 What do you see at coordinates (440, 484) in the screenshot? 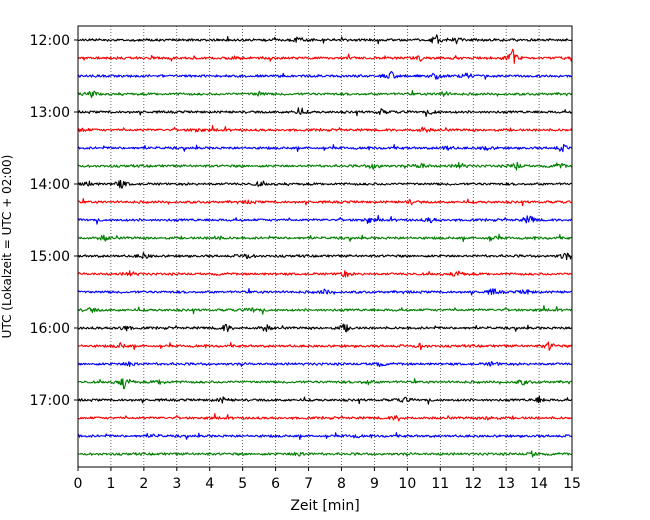
I see `x-tick-label: 11` at bounding box center [440, 484].